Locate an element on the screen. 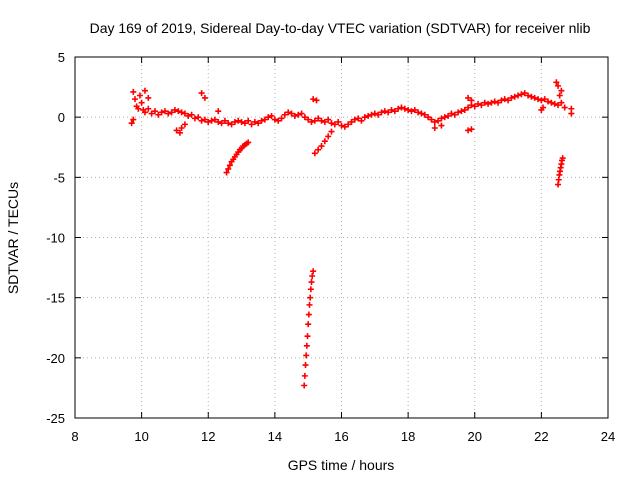  x-tick-label: 14 is located at coordinates (275, 436).